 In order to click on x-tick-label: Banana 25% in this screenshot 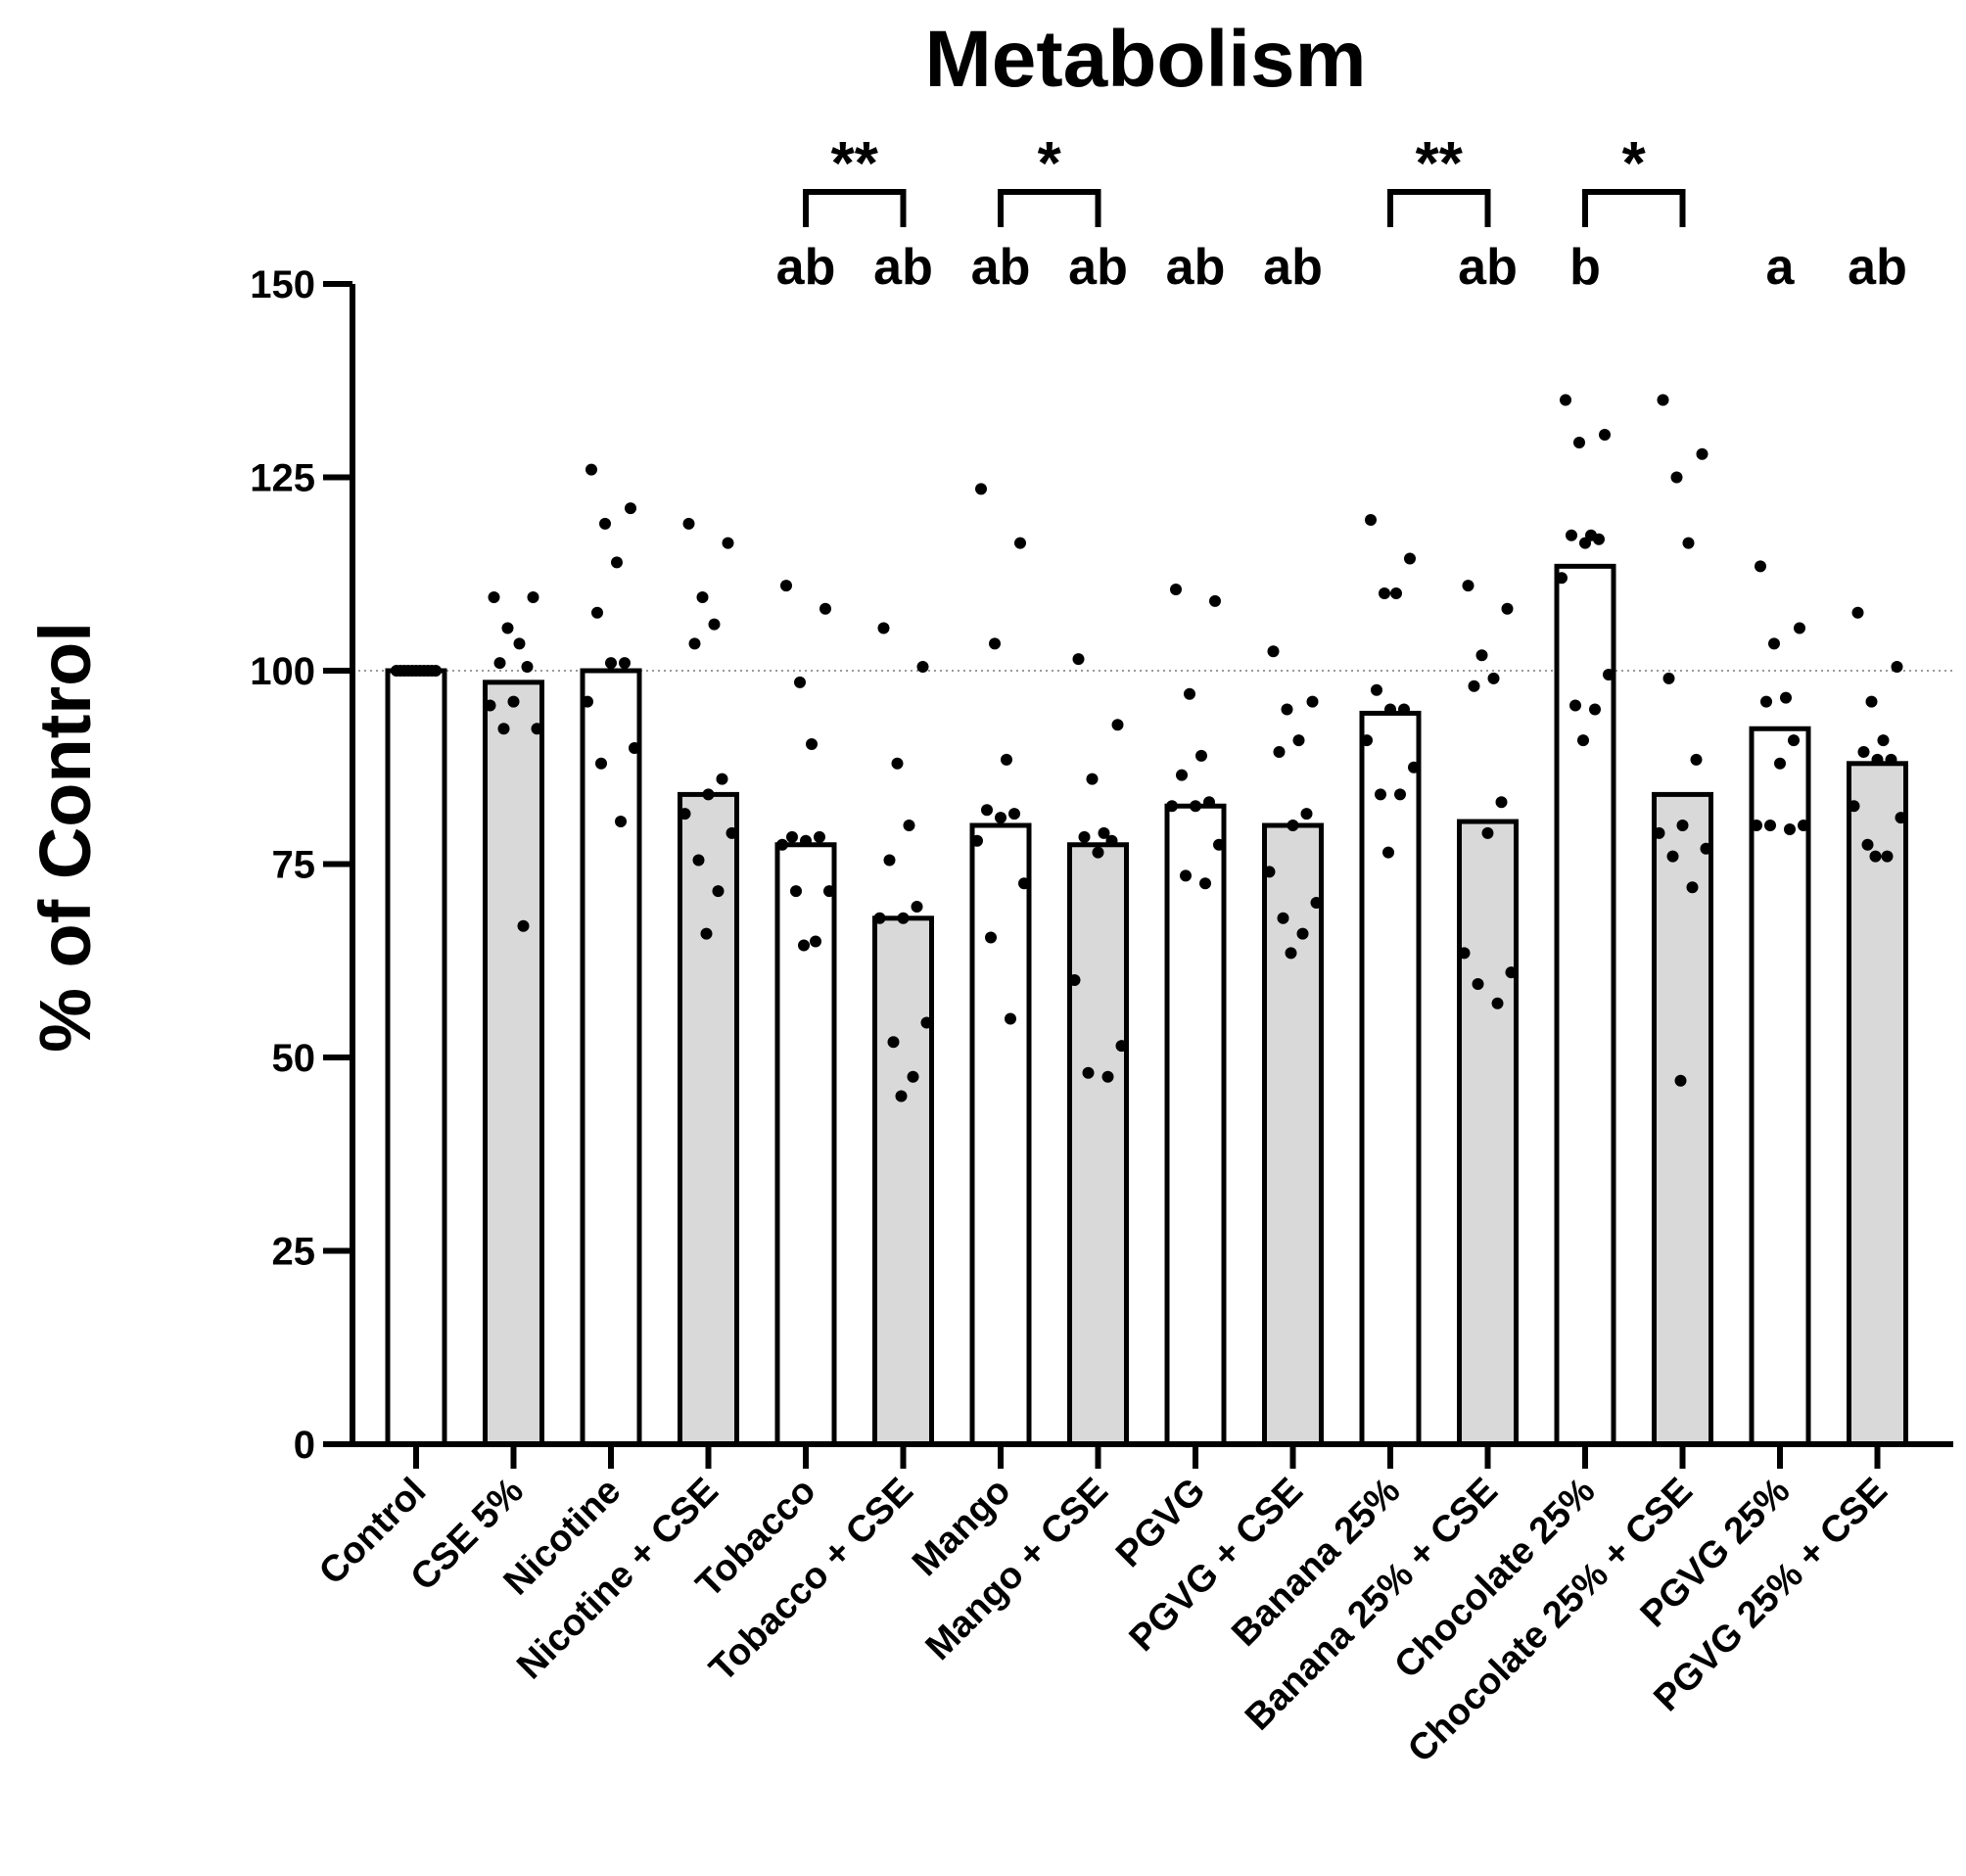, I will do `click(1316, 1563)`.